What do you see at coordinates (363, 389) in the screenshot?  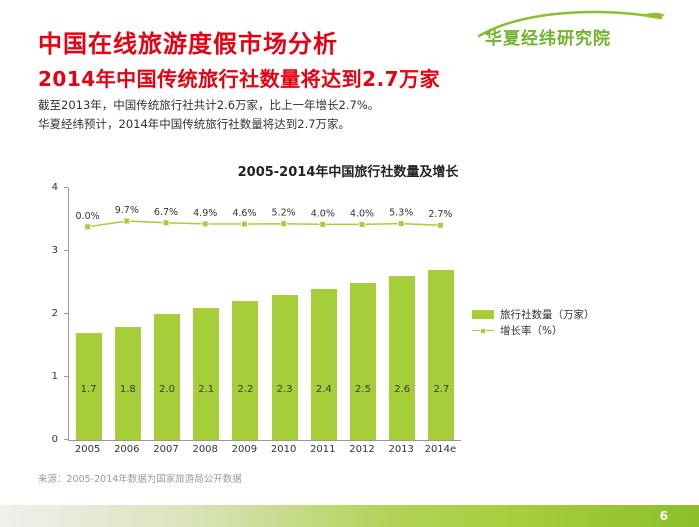 I see `bar-value-label: 2.5` at bounding box center [363, 389].